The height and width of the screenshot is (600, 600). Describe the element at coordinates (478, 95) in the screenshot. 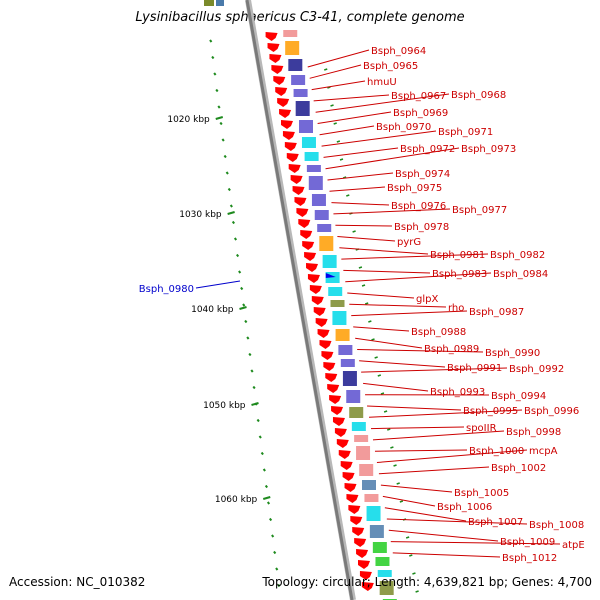

I see `gene-label: Bsph_0968` at that location.